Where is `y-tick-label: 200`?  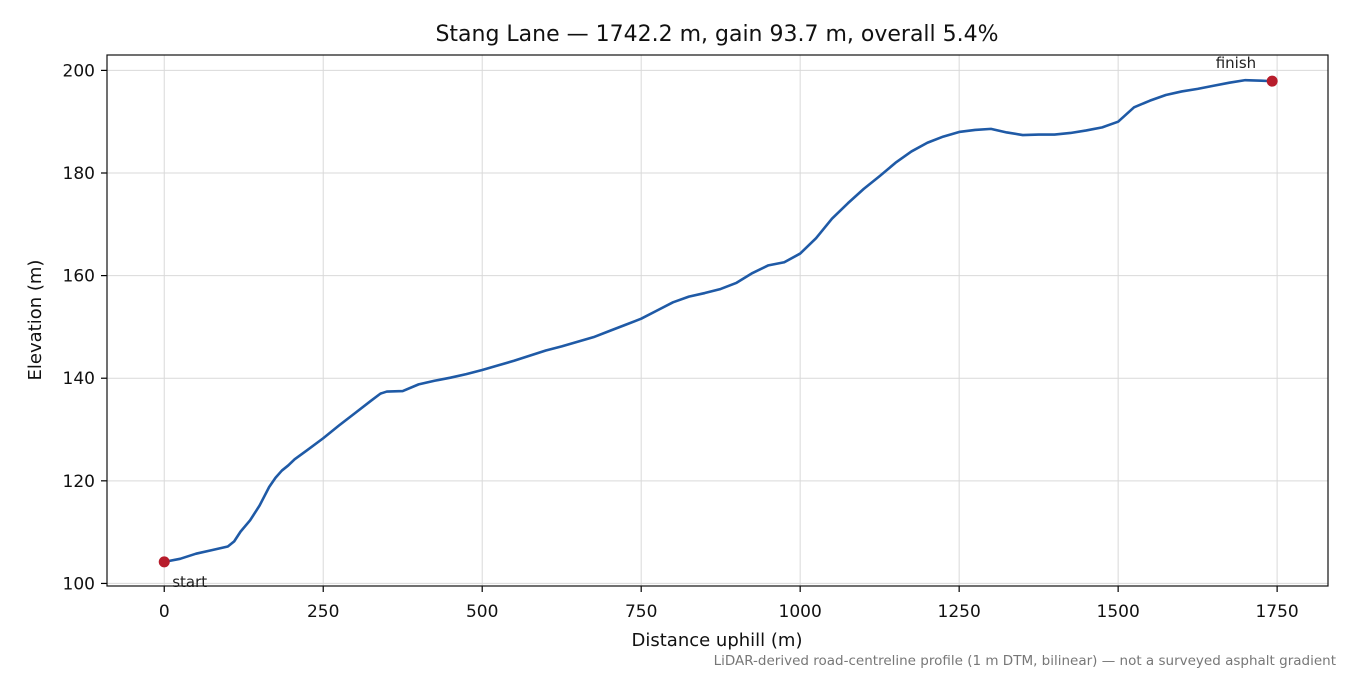
y-tick-label: 200 is located at coordinates (79, 71).